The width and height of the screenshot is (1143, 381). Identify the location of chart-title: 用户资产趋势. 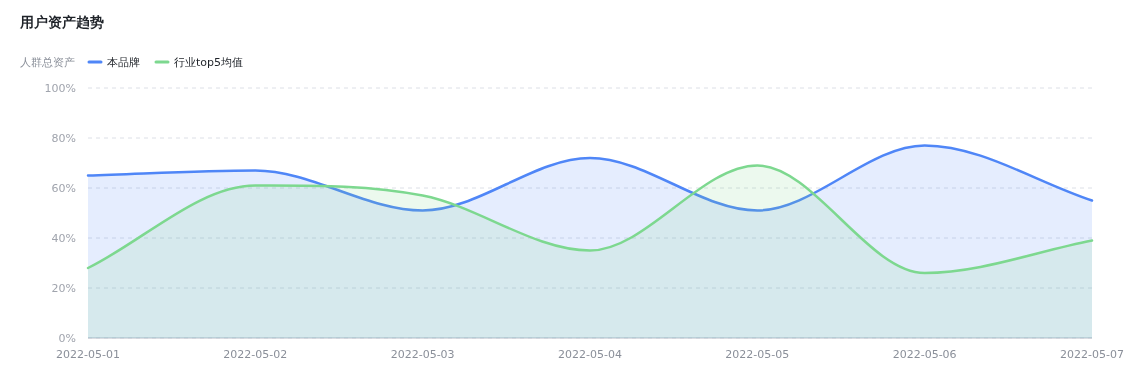
(61, 22).